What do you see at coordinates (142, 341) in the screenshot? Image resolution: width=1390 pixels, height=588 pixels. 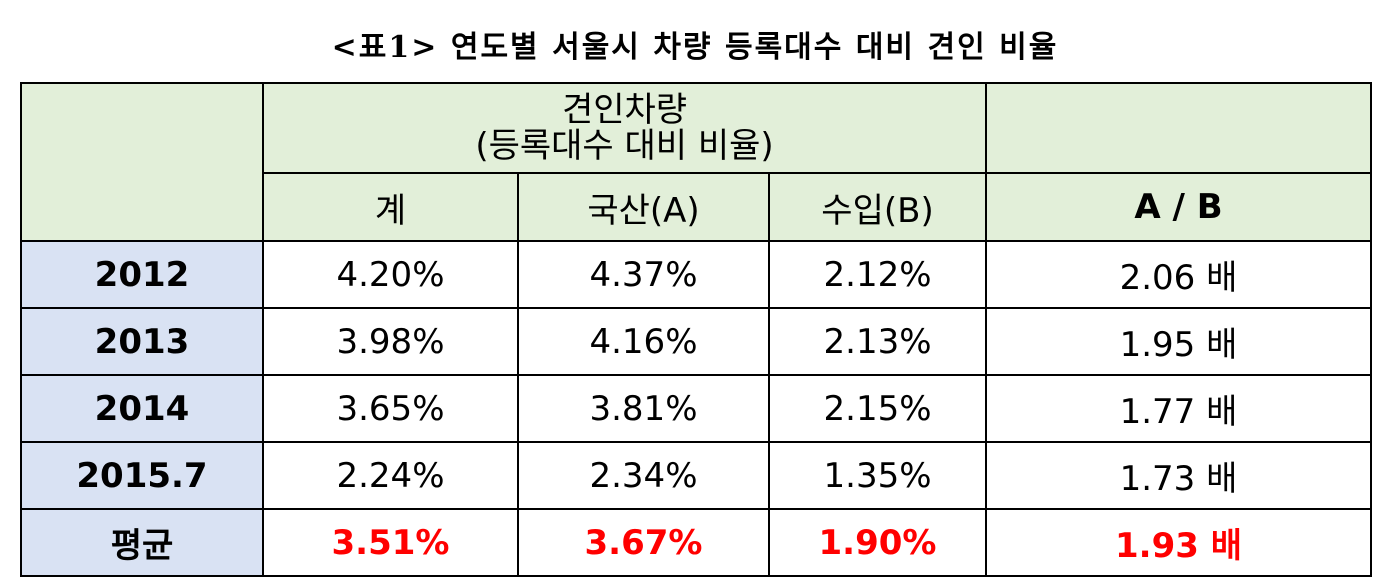 I see `row-header: 2013` at bounding box center [142, 341].